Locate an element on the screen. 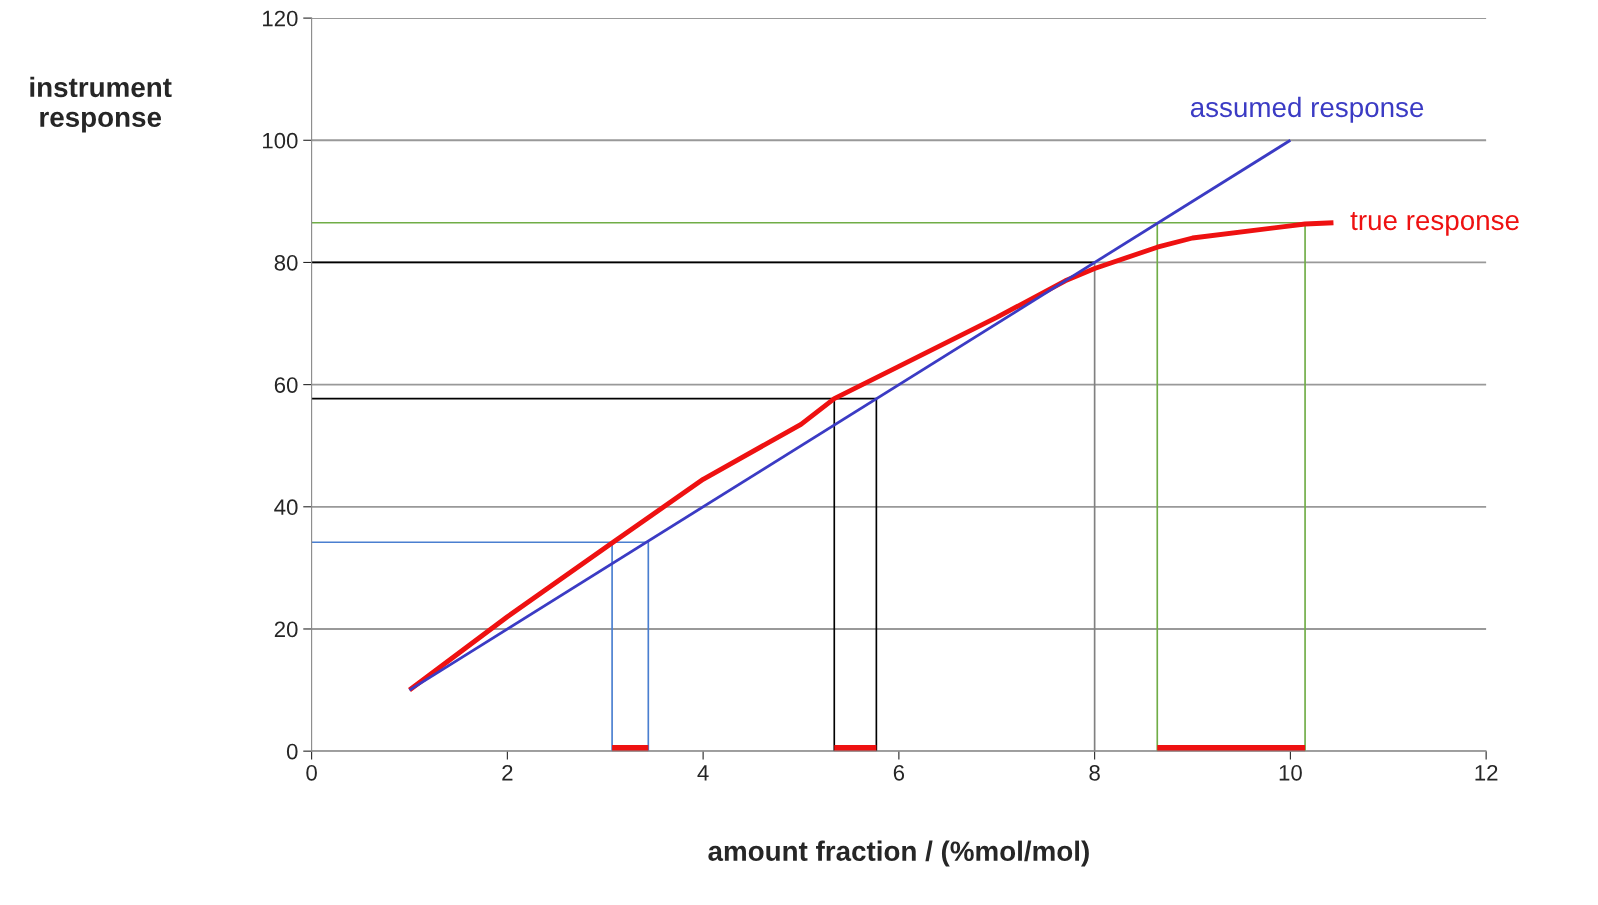 Image resolution: width=1598 pixels, height=905 pixels. y-tick-label: 80 is located at coordinates (286, 262).